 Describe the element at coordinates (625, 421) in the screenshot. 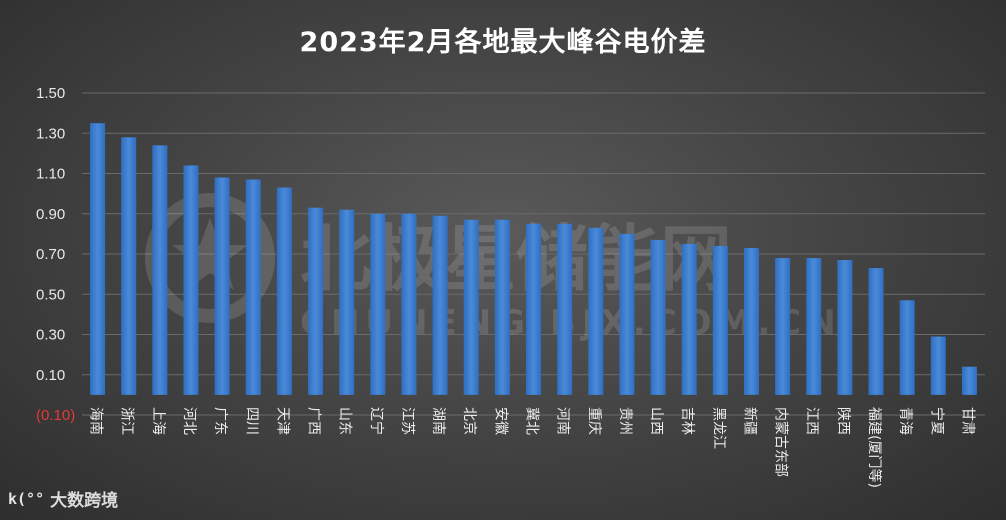

I see `x-tick-label: 贵州` at that location.